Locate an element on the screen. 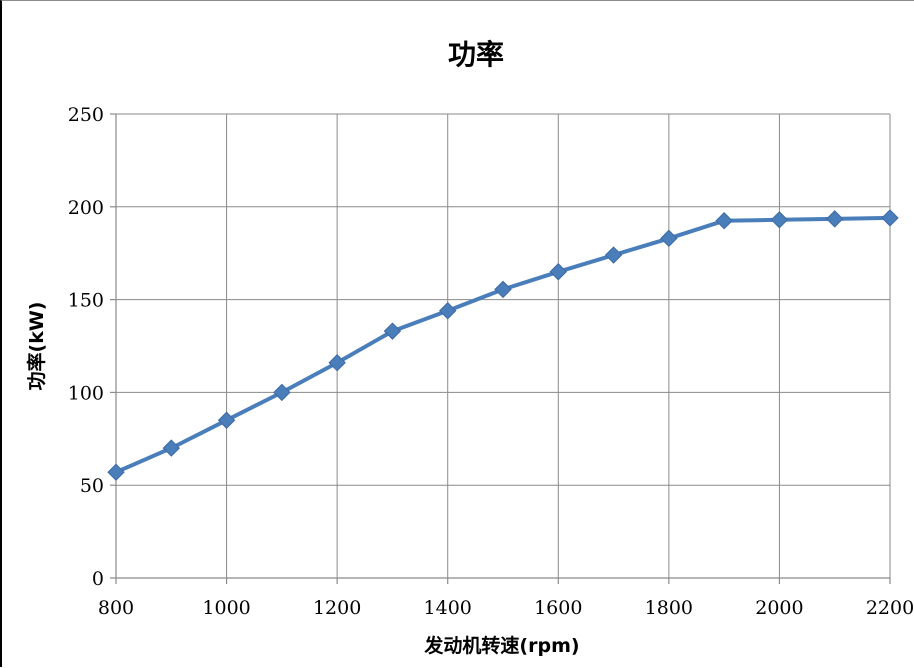 The width and height of the screenshot is (914, 668). y-tick-label: 50 is located at coordinates (92, 486).